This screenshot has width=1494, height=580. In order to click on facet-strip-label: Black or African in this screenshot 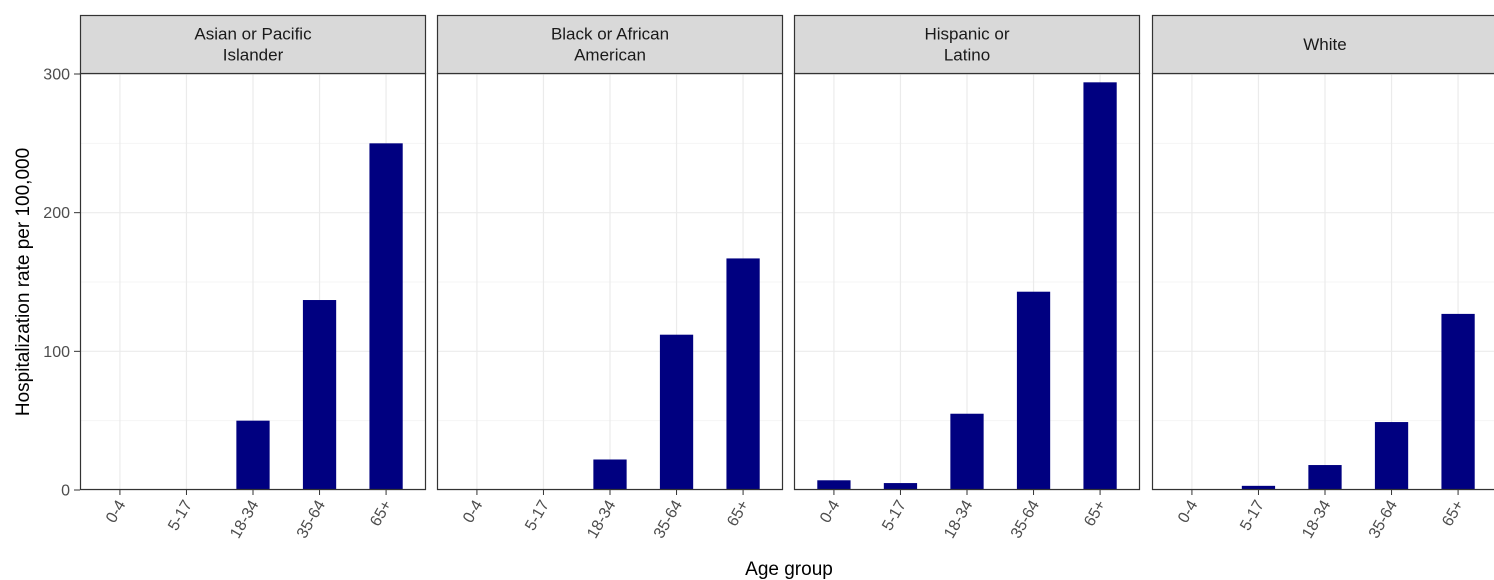, I will do `click(610, 34)`.